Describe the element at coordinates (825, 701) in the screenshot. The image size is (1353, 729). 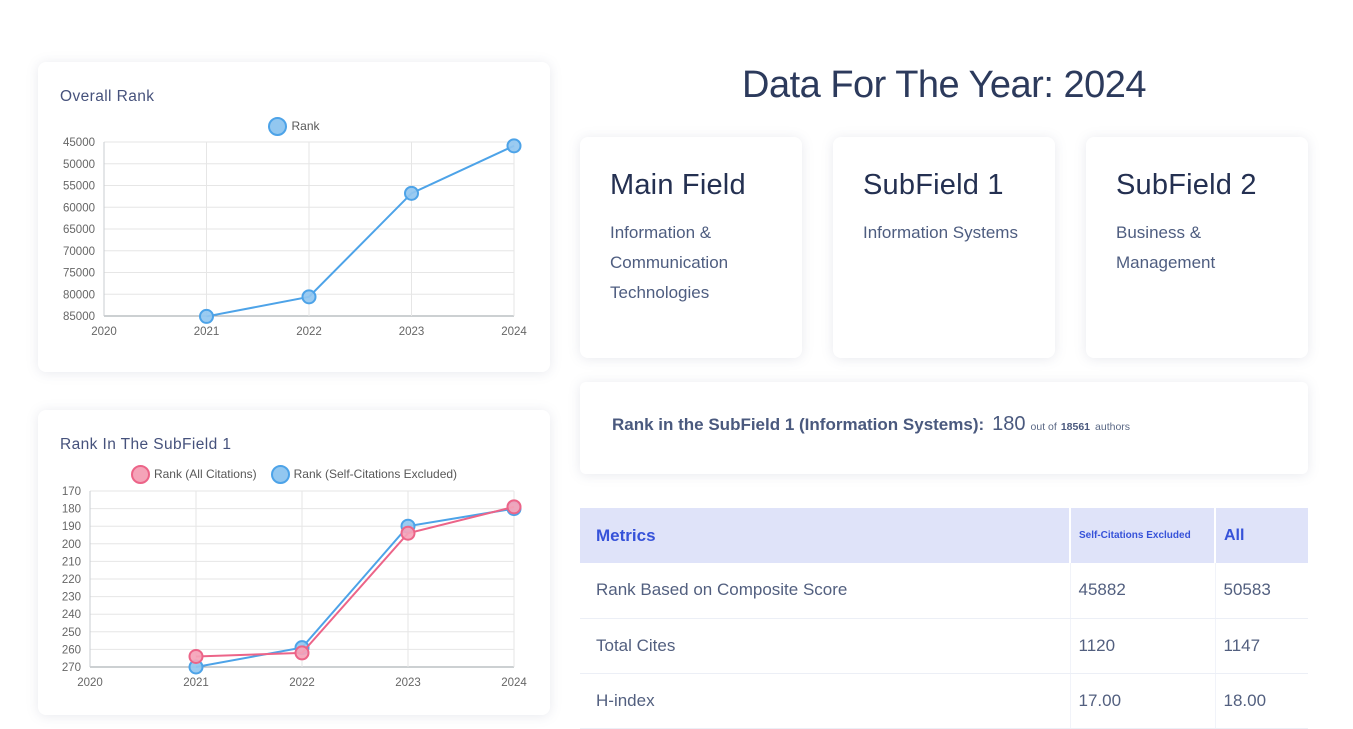
I see `metric-name: H-index` at that location.